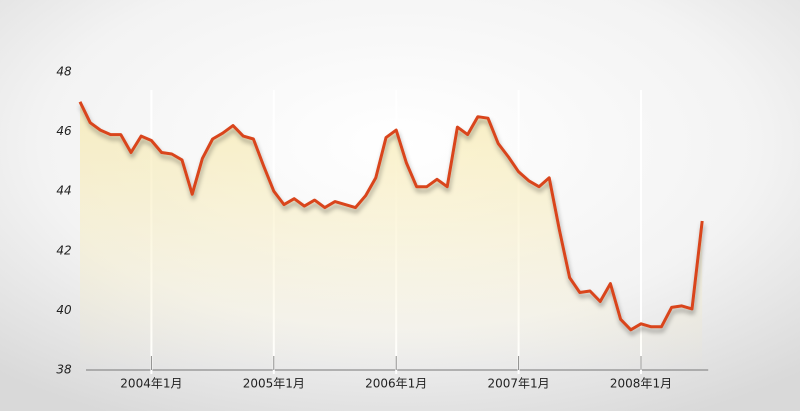 The image size is (800, 411). Describe the element at coordinates (519, 384) in the screenshot. I see `x-tick-label: 2007年1月` at that location.